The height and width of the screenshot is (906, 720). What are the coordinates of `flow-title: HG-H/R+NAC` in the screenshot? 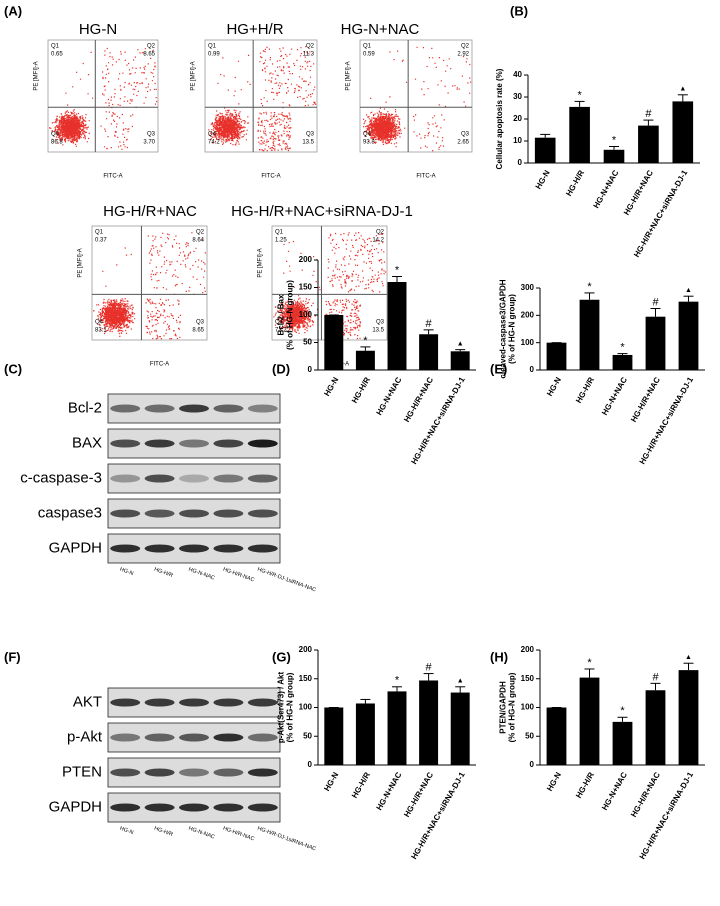 It's located at (150, 211).